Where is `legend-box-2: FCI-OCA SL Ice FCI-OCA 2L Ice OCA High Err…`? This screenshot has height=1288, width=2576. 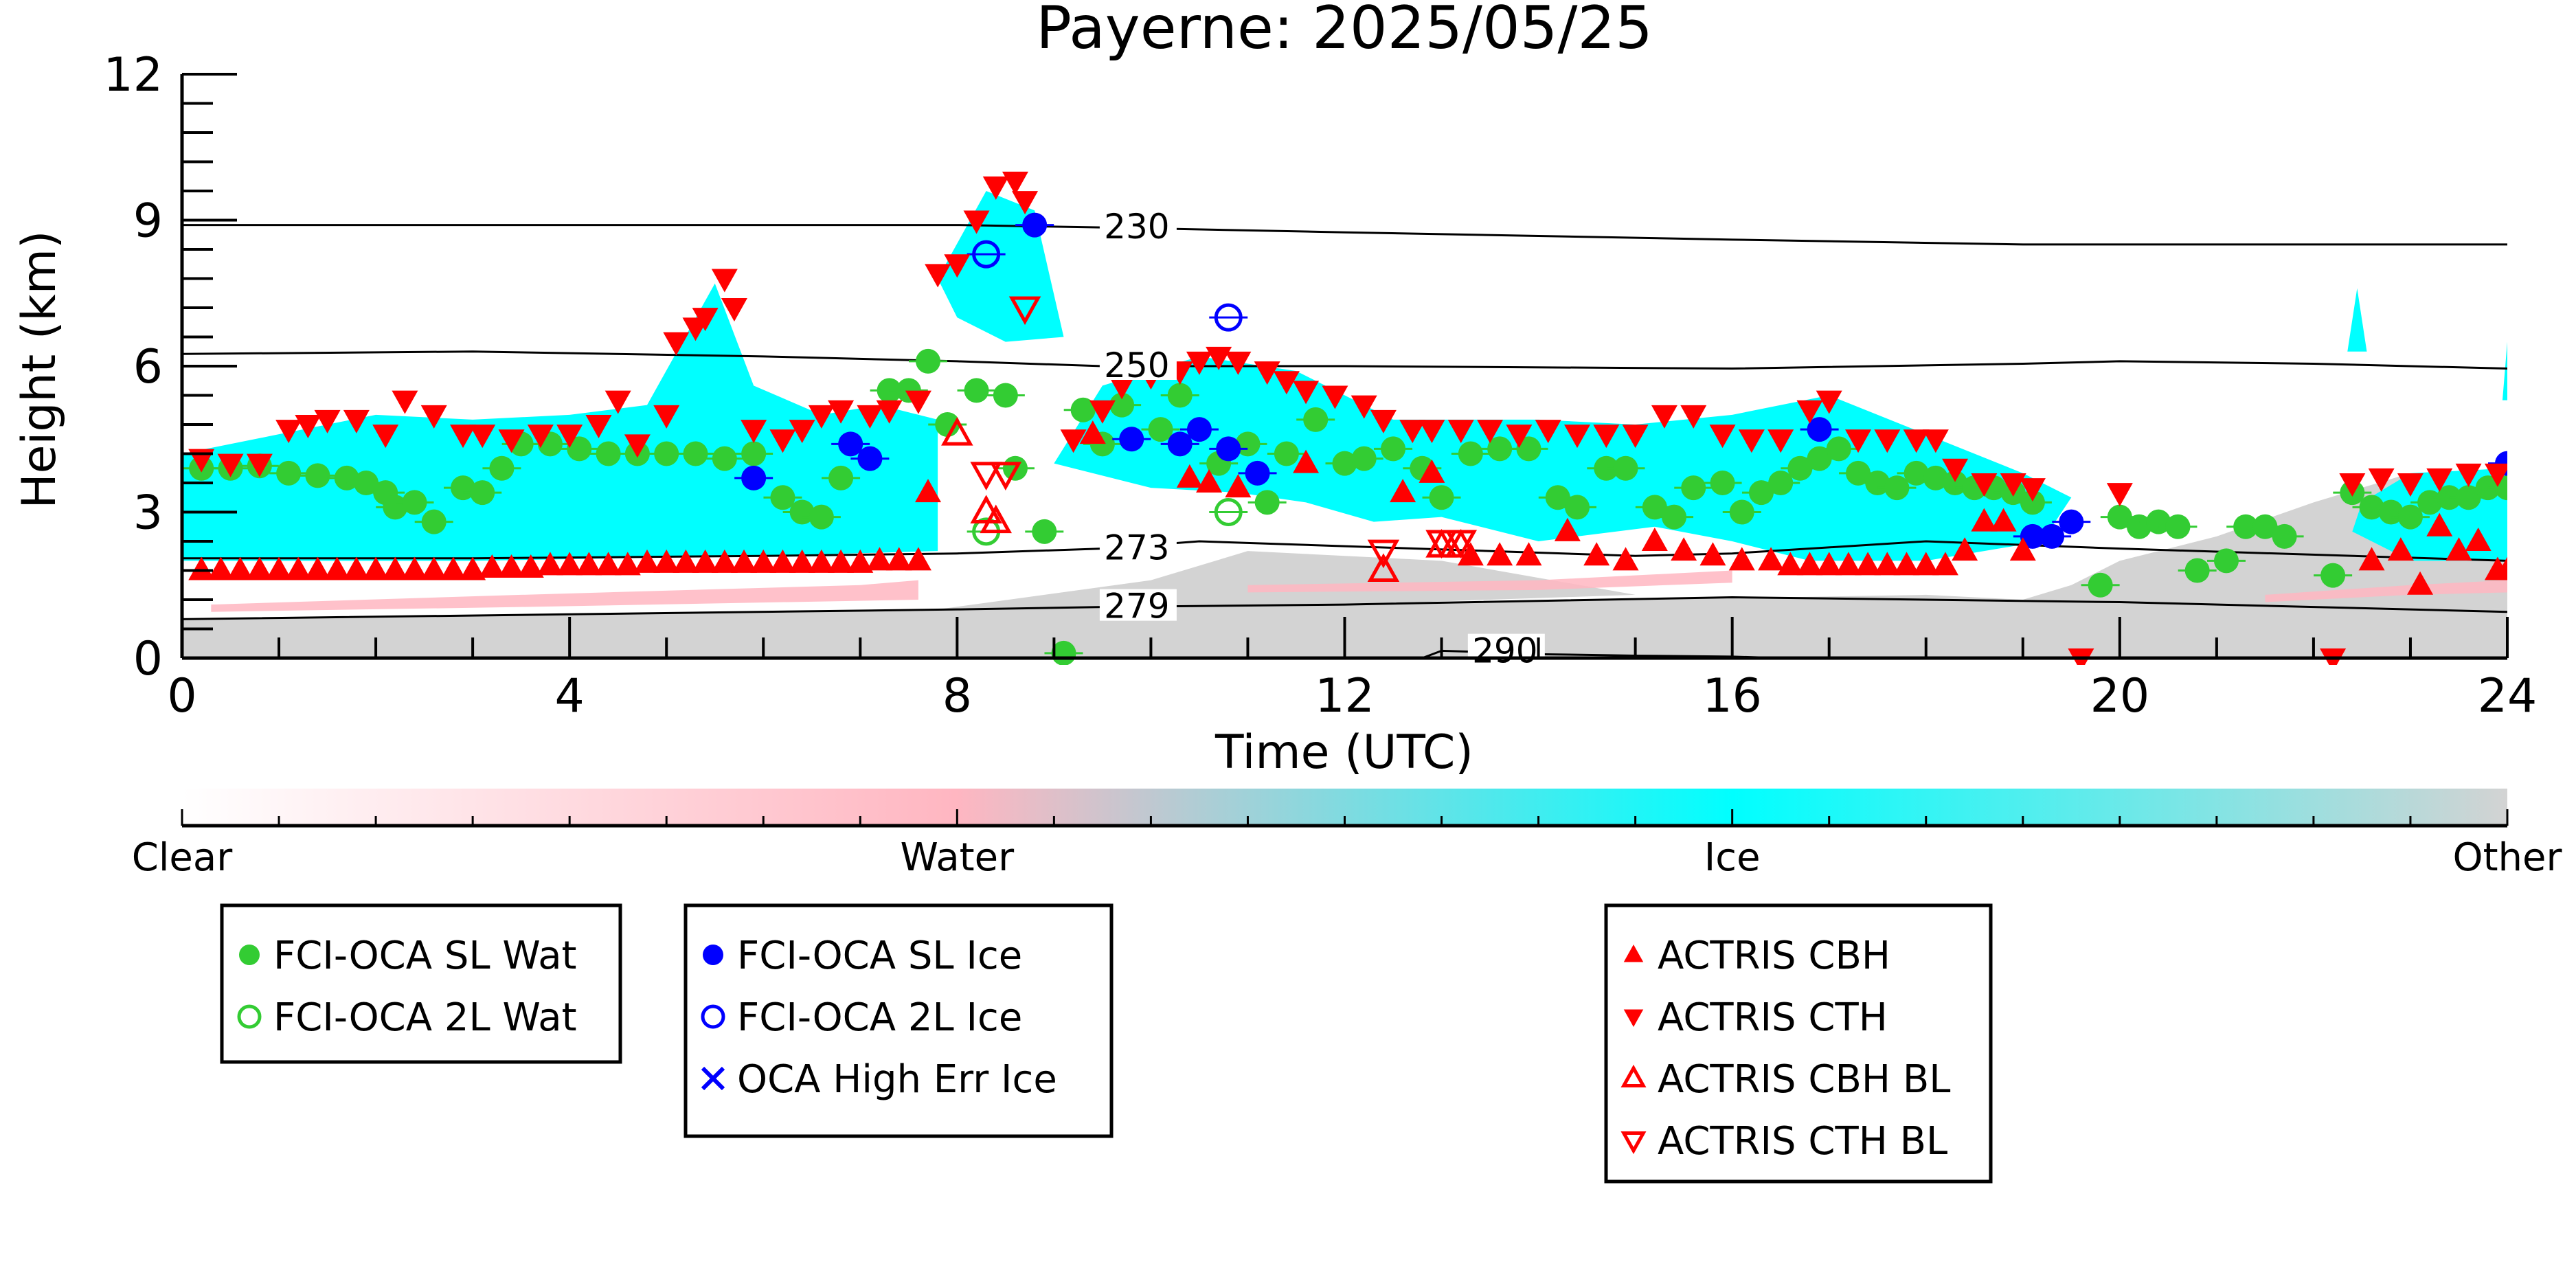
legend-box-2: FCI-OCA SL Ice FCI-OCA 2L Ice OCA High Err… is located at coordinates (898, 1020).